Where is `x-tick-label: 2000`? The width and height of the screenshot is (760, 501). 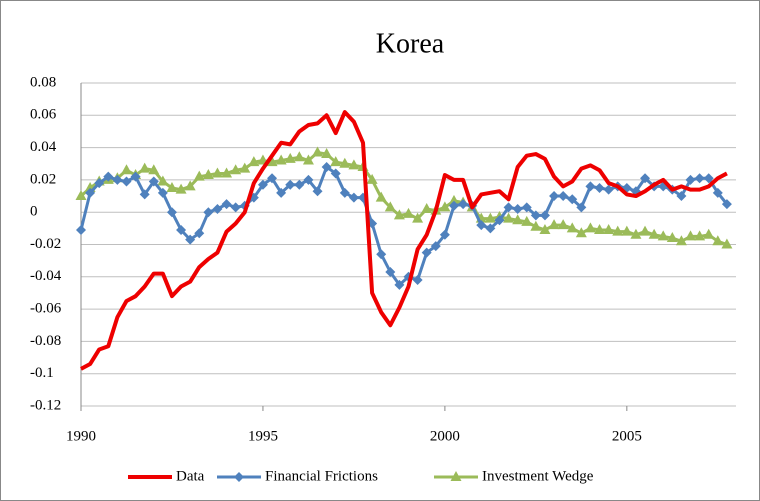
x-tick-label: 2000 is located at coordinates (445, 436).